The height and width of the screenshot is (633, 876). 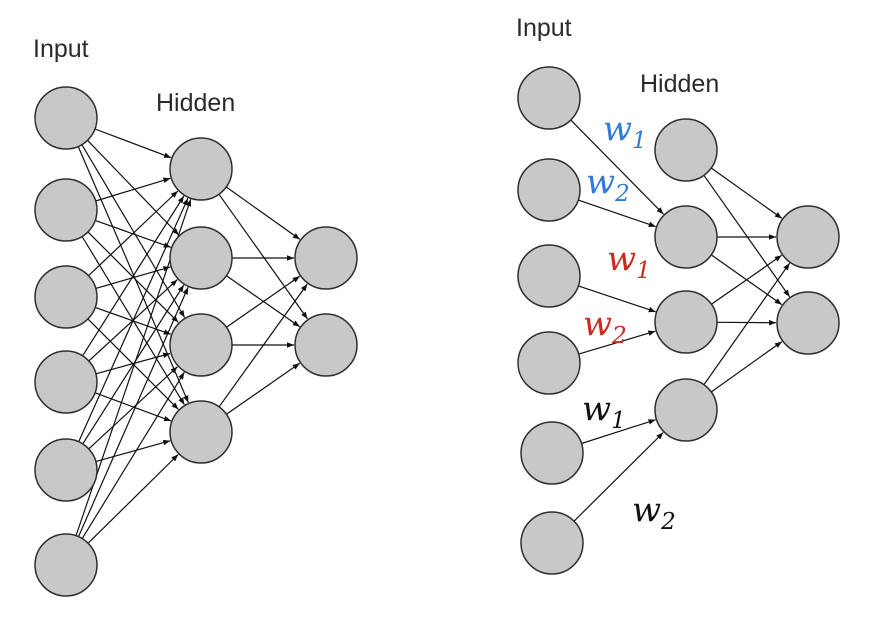 I want to click on dense-edge-in4-h4, so click(x=133, y=407).